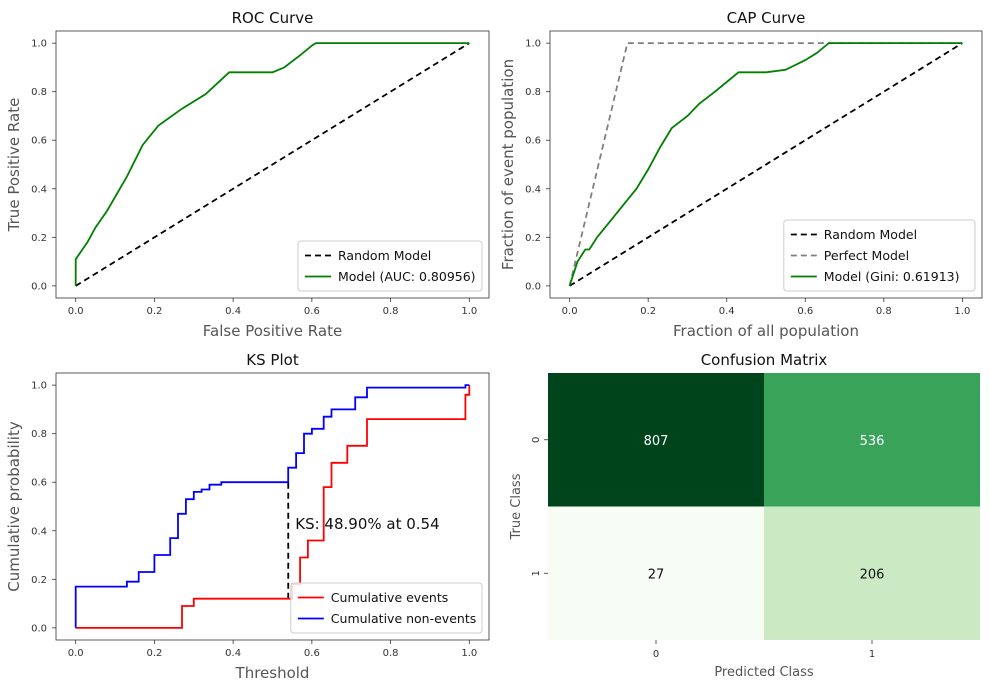 The height and width of the screenshot is (690, 990). I want to click on chart-title: ROC Curve, so click(273, 18).